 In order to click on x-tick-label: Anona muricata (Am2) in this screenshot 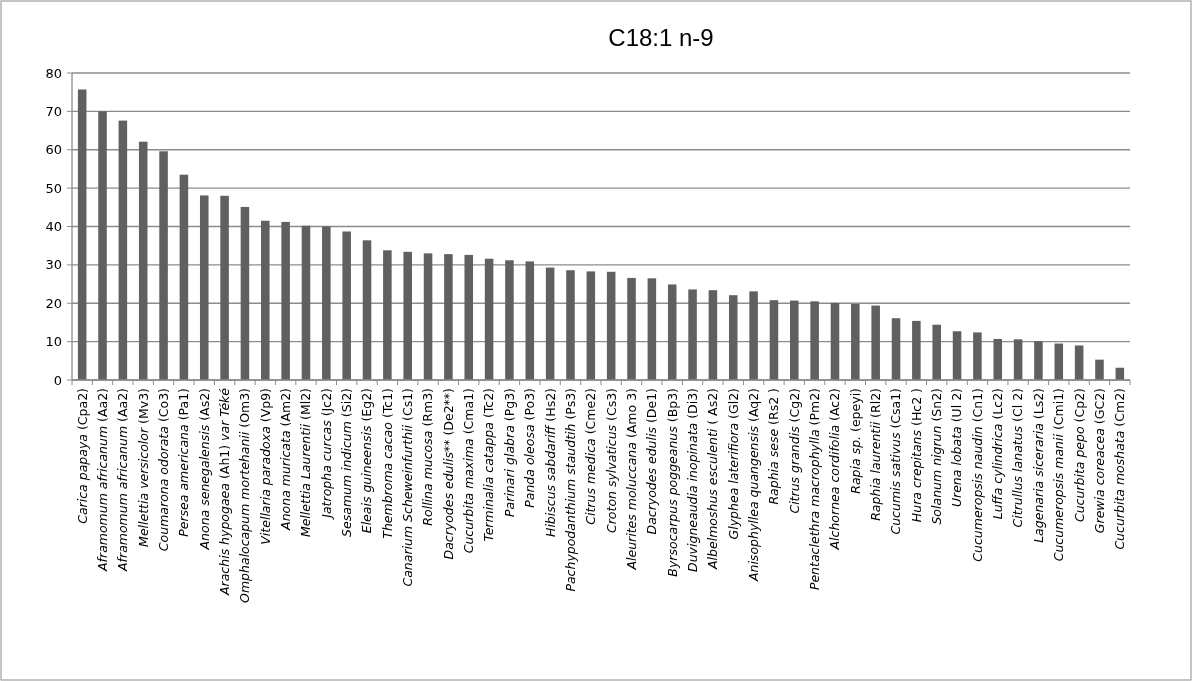, I will do `click(286, 459)`.